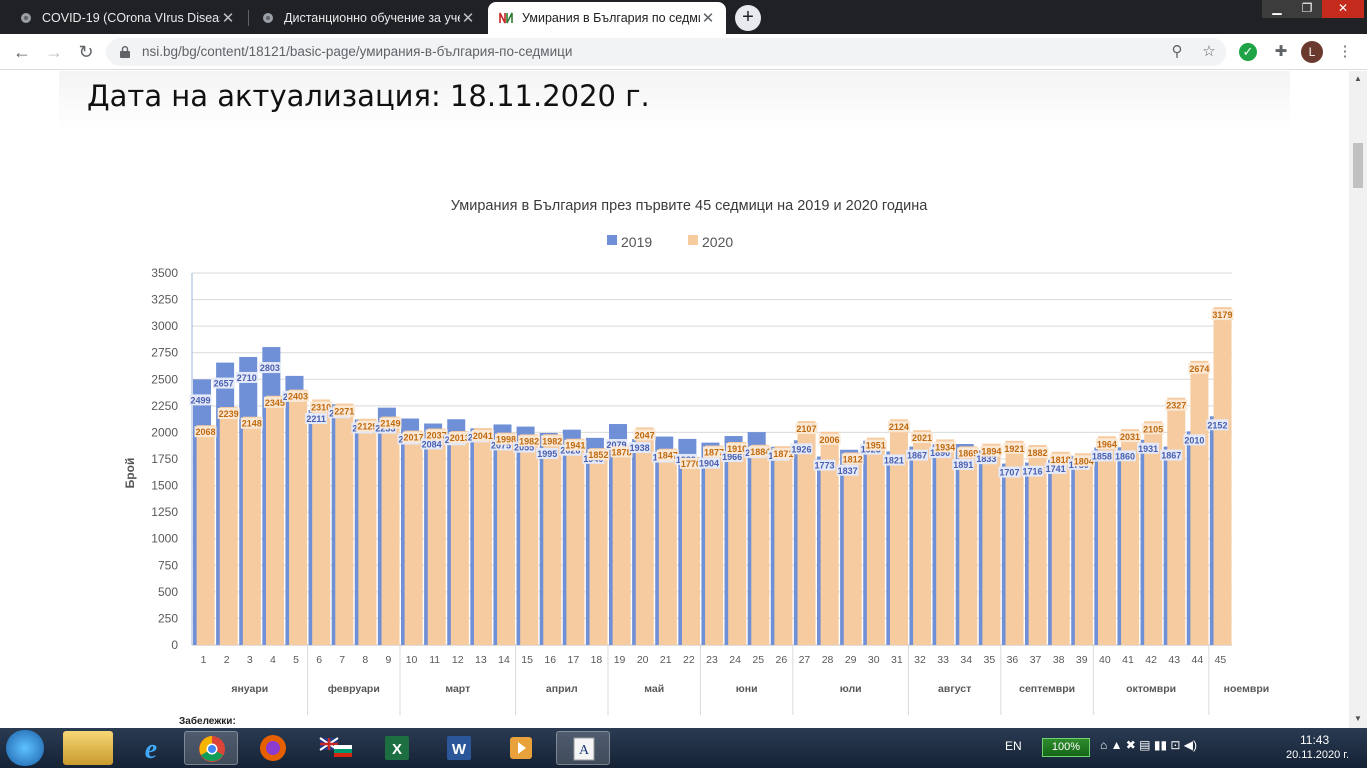 Image resolution: width=1367 pixels, height=771 pixels. Describe the element at coordinates (575, 446) in the screenshot. I see `data-label: 1941` at that location.